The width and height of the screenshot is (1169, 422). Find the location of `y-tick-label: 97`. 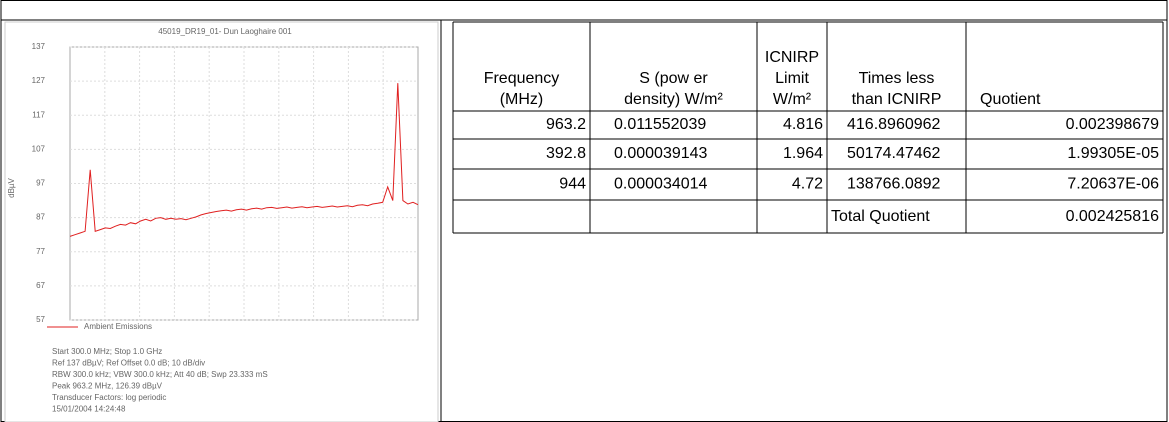

y-tick-label: 97 is located at coordinates (40, 183).